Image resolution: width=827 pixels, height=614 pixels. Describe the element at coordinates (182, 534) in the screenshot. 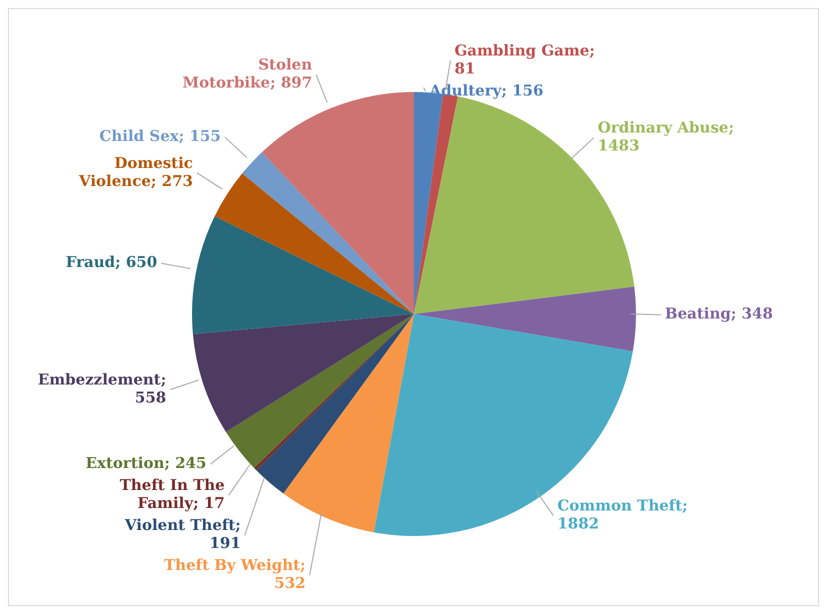

I see `slice-label: Violent Theft; 191` at that location.